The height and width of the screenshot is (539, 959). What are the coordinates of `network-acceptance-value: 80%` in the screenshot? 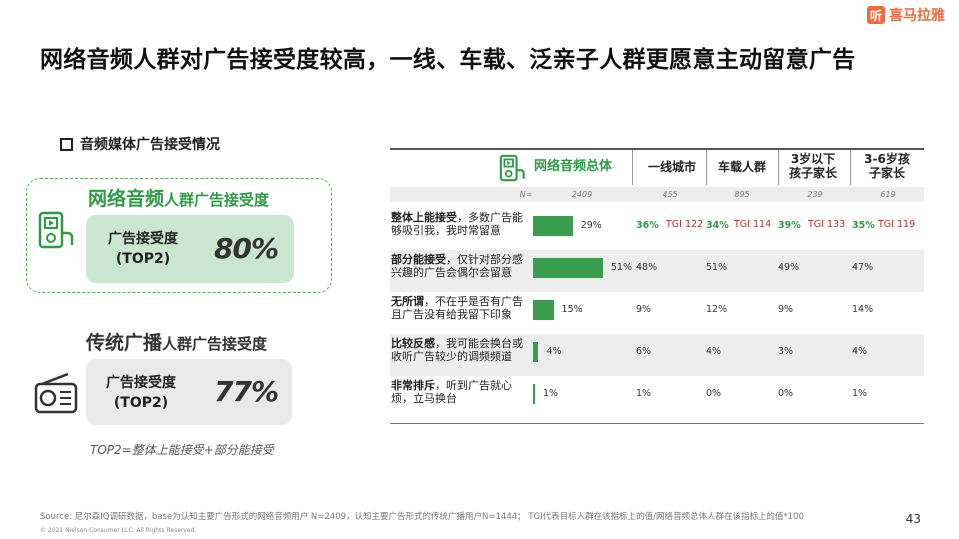 It's located at (246, 248).